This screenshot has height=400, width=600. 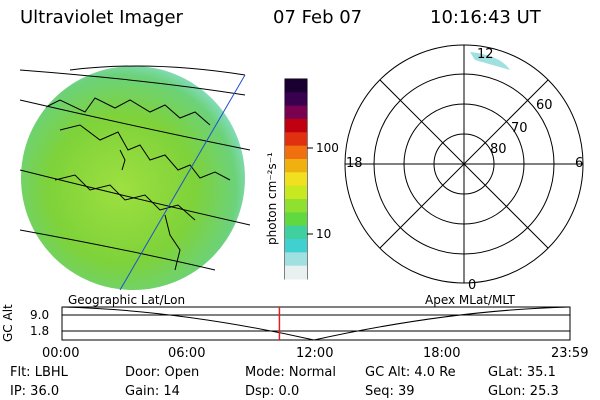 I want to click on glon-status: GLon: 25.3, so click(x=523, y=391).